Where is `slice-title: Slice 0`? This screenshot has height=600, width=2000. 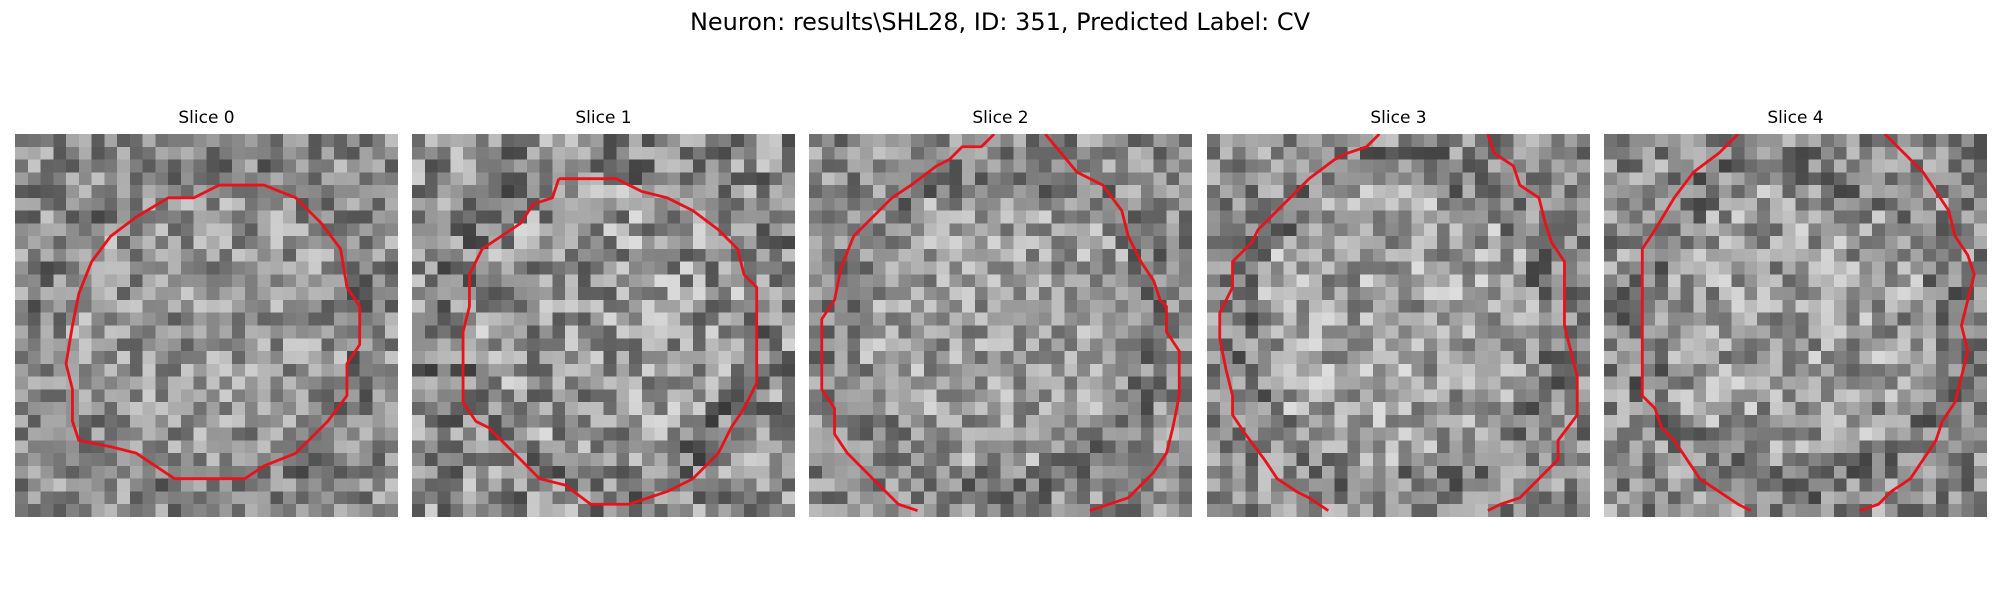
slice-title: Slice 0 is located at coordinates (206, 118).